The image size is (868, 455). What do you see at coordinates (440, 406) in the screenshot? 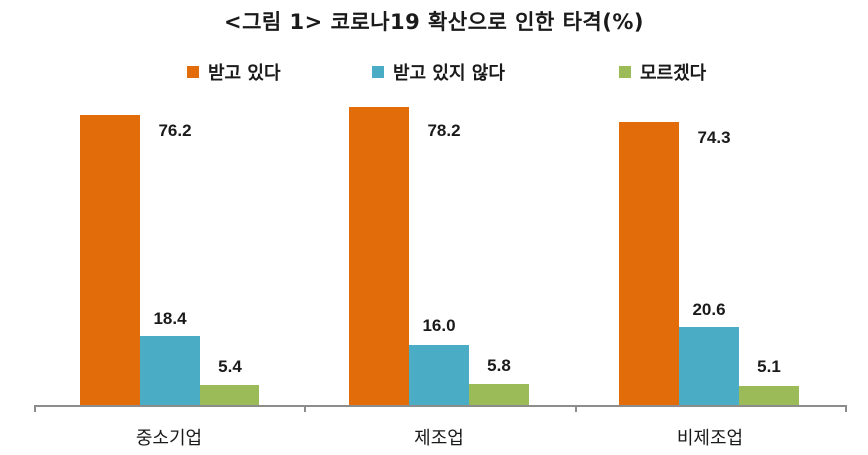
I see `x-axis-line` at bounding box center [440, 406].